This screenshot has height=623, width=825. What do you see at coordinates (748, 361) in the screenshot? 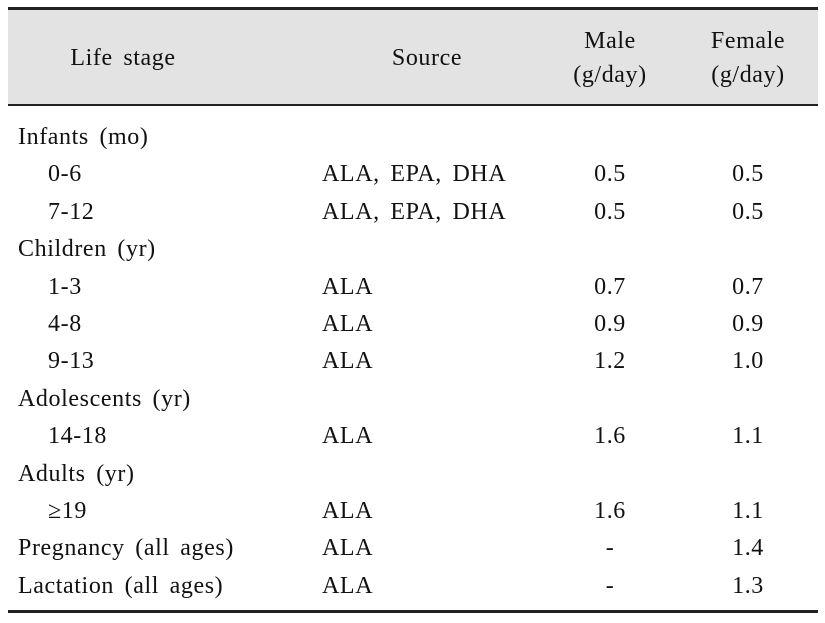
I see `female-value: 1.0` at bounding box center [748, 361].